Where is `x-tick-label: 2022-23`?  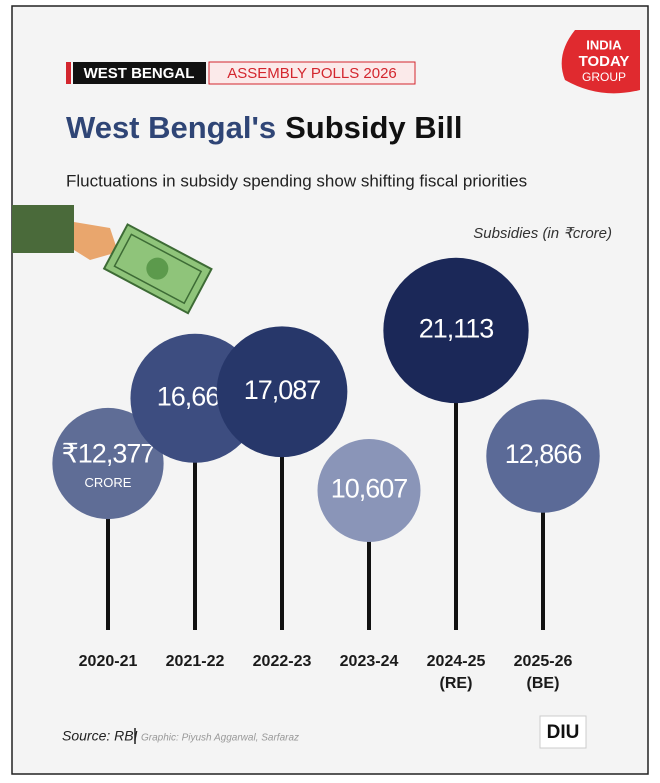 x-tick-label: 2022-23 is located at coordinates (282, 661).